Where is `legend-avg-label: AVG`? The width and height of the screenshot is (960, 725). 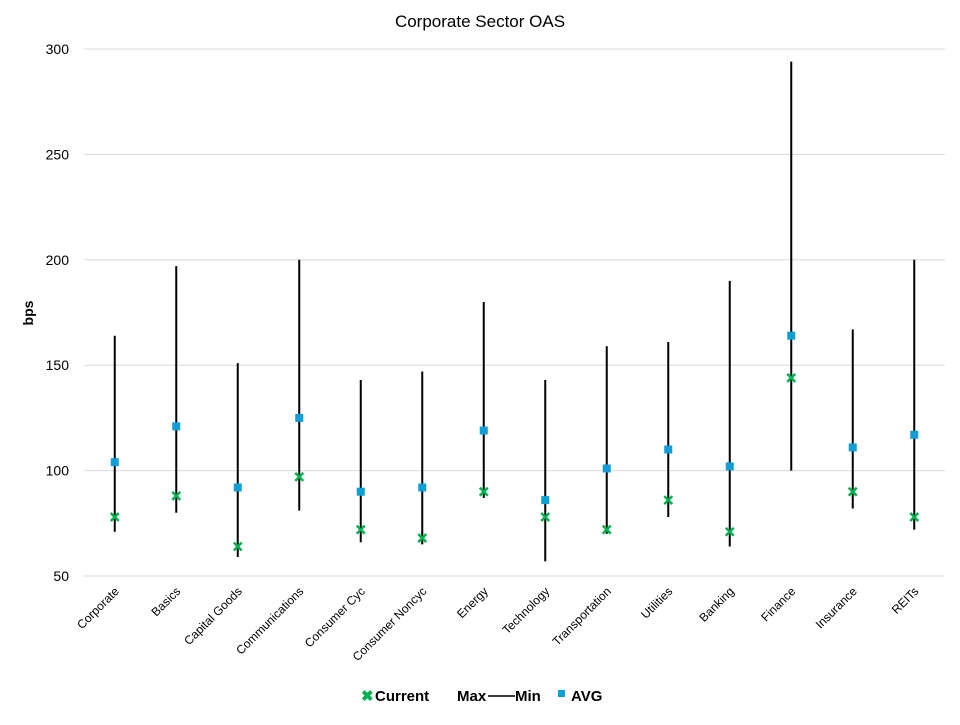 legend-avg-label: AVG is located at coordinates (586, 696).